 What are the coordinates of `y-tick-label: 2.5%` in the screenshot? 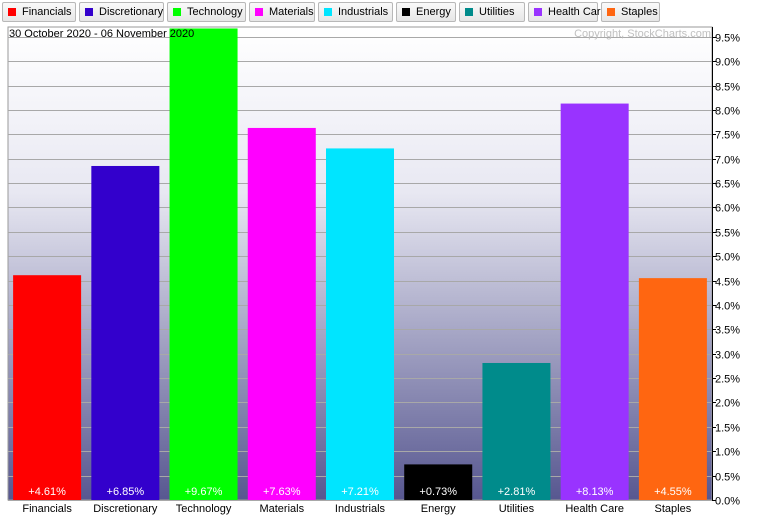 It's located at (727, 380).